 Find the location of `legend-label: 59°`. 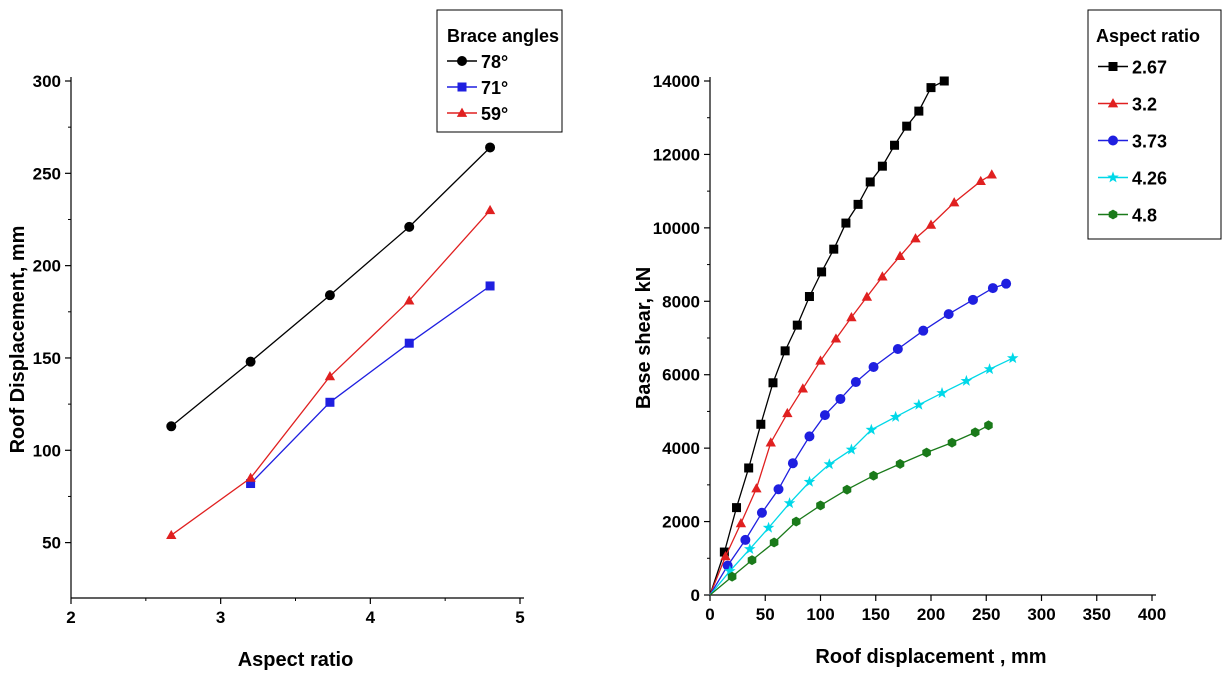

legend-label: 59° is located at coordinates (494, 114).